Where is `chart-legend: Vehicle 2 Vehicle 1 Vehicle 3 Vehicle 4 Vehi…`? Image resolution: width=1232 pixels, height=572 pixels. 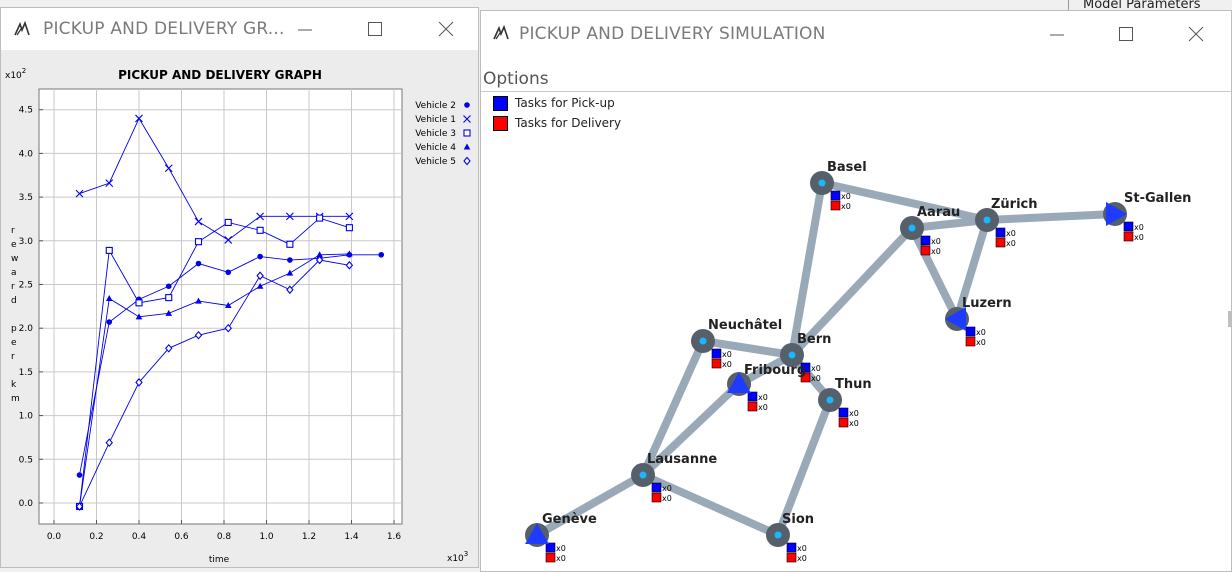 chart-legend: Vehicle 2 Vehicle 1 Vehicle 3 Vehicle 4 Vehi… is located at coordinates (443, 134).